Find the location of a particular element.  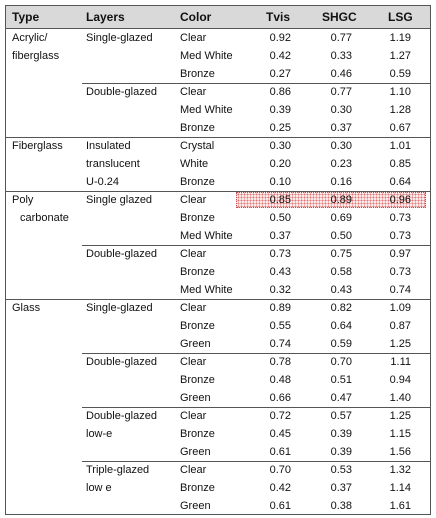

value-cell: 0.23 is located at coordinates (341, 164).